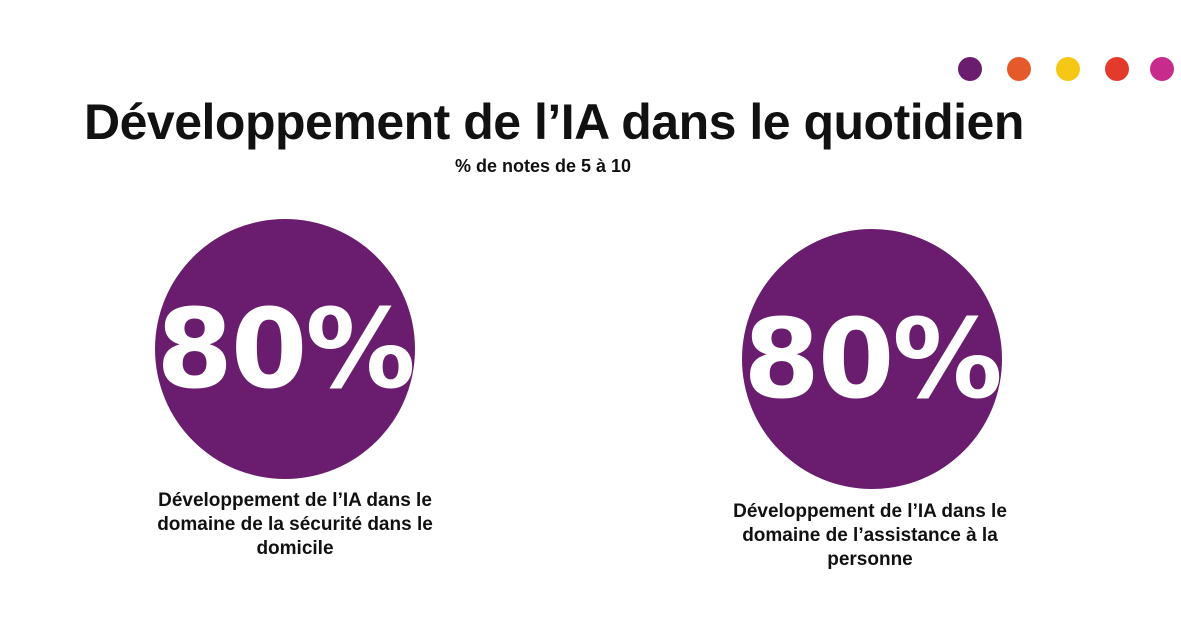  I want to click on stat-value-personal-assistance: 80%, so click(872, 359).